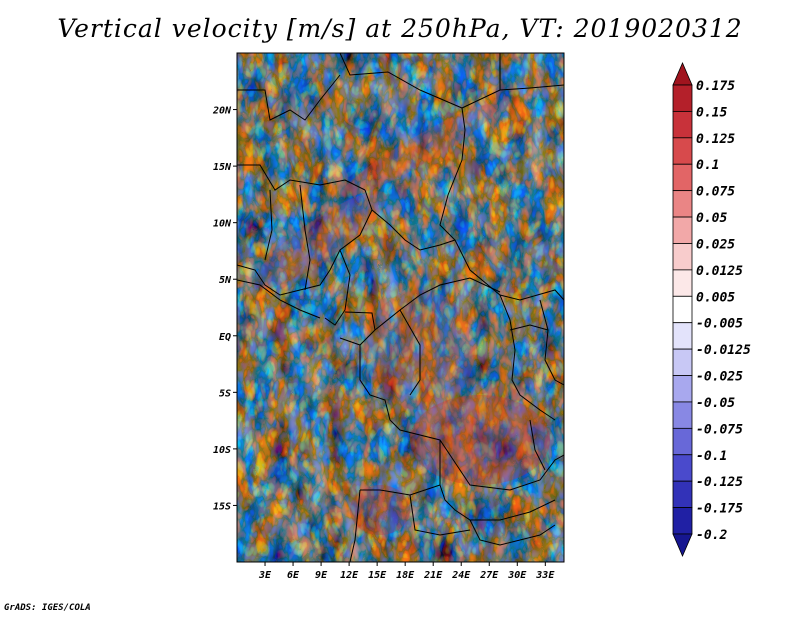 The width and height of the screenshot is (800, 618). Describe the element at coordinates (461, 575) in the screenshot. I see `x-tick-label: 24E` at that location.